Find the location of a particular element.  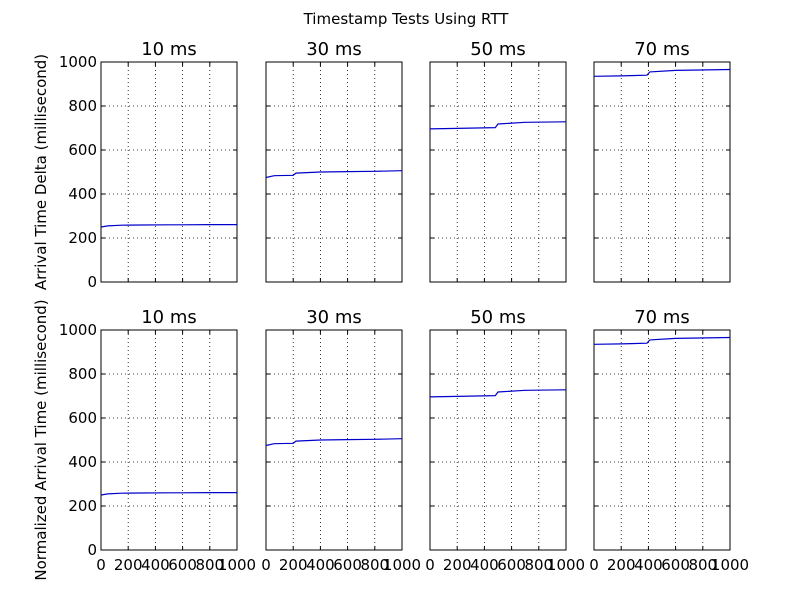

panel-2: 30 ms is located at coordinates (334, 161).